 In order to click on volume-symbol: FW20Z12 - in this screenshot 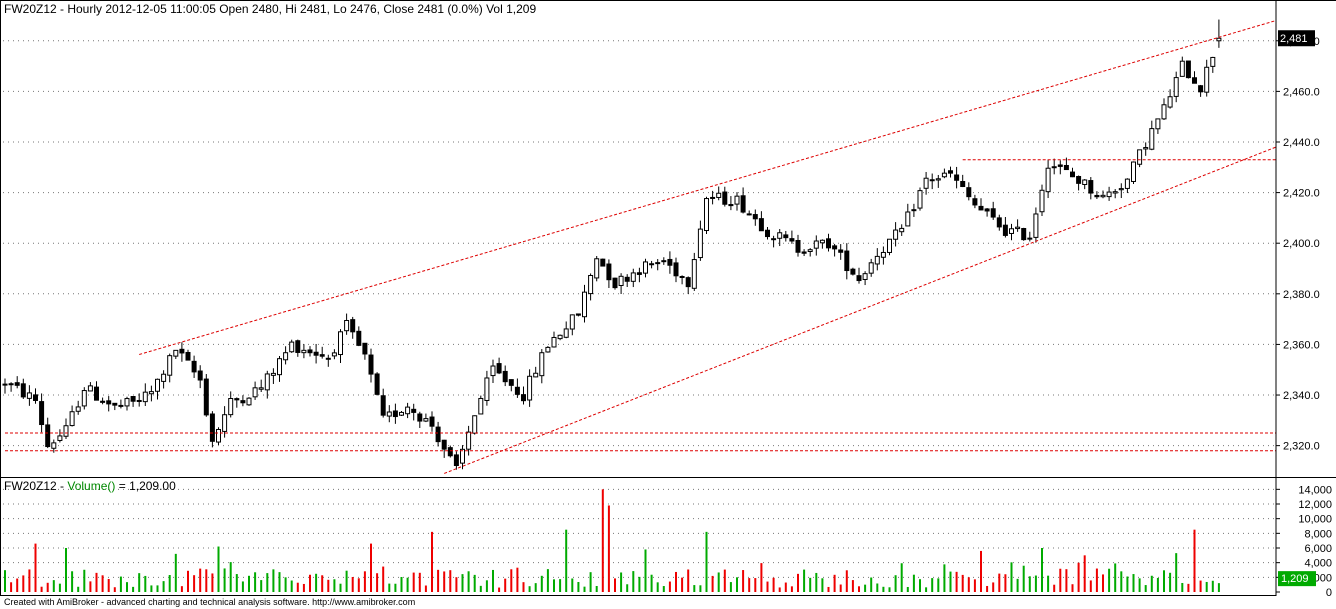, I will do `click(36, 486)`.